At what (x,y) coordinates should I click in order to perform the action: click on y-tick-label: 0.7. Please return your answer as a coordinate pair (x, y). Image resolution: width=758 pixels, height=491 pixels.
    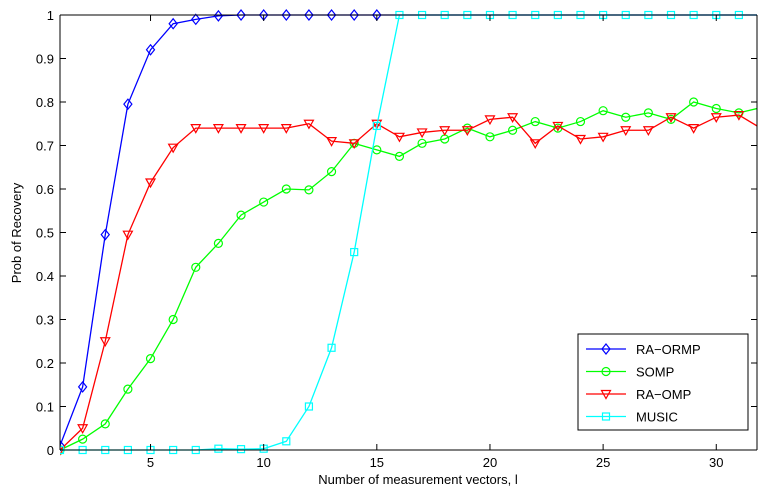
    Looking at the image, I should click on (45, 146).